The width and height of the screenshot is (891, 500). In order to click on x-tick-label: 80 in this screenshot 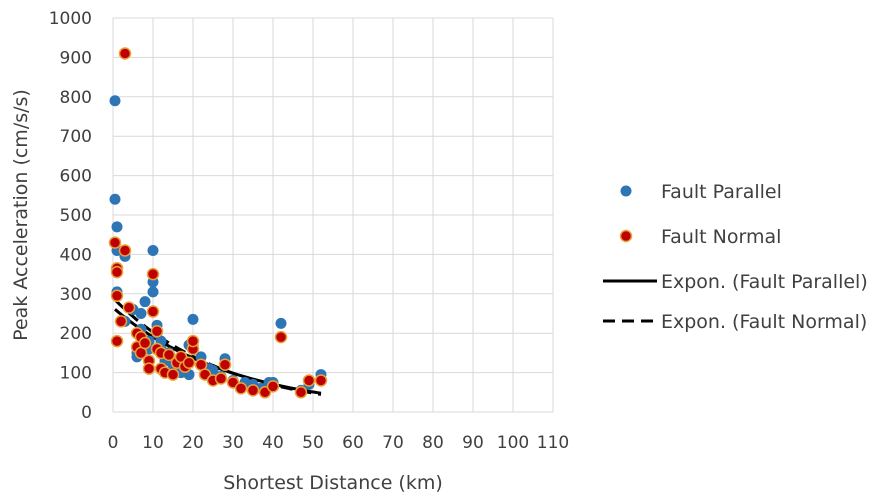, I will do `click(433, 443)`.